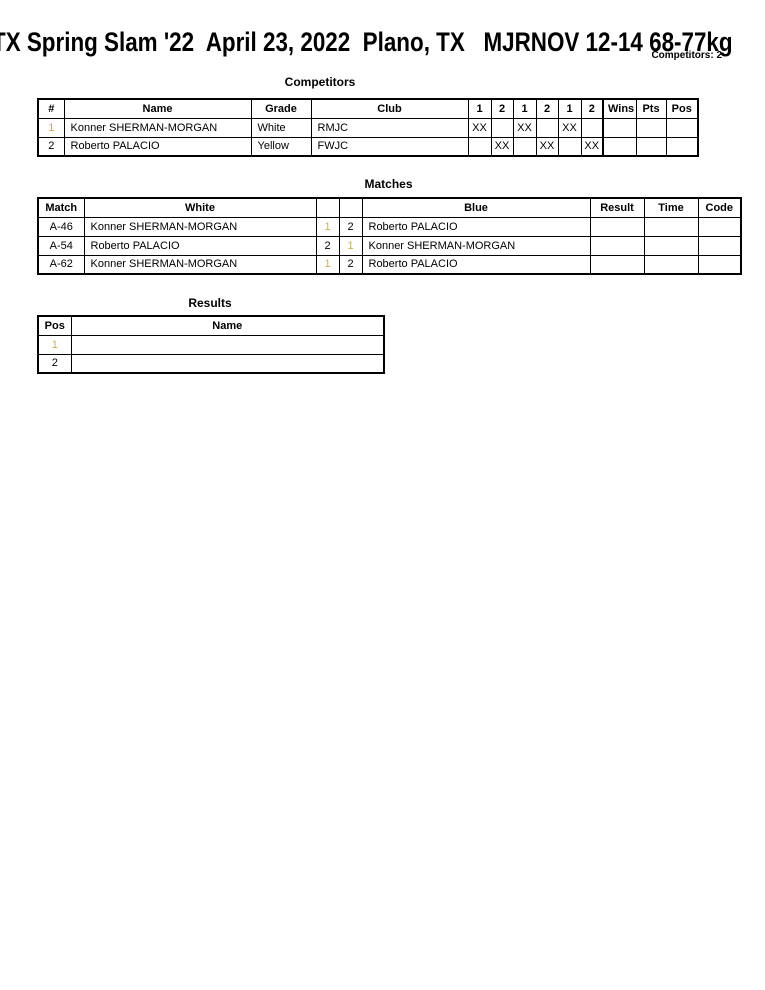  Describe the element at coordinates (476, 245) in the screenshot. I see `blue-player-name: Konner SHERMAN-MORGAN` at that location.